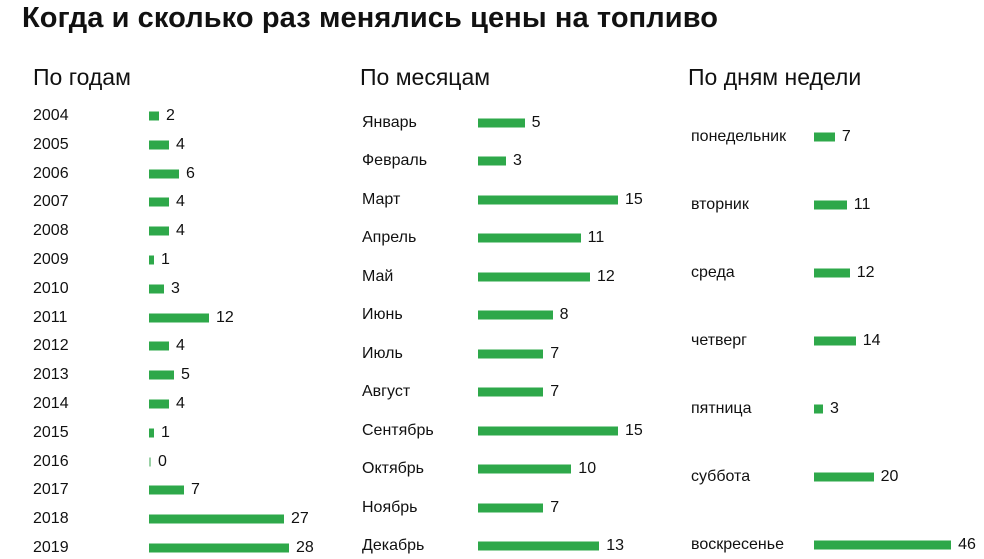 The height and width of the screenshot is (559, 984). Describe the element at coordinates (739, 136) in the screenshot. I see `category-label: понедельник` at that location.